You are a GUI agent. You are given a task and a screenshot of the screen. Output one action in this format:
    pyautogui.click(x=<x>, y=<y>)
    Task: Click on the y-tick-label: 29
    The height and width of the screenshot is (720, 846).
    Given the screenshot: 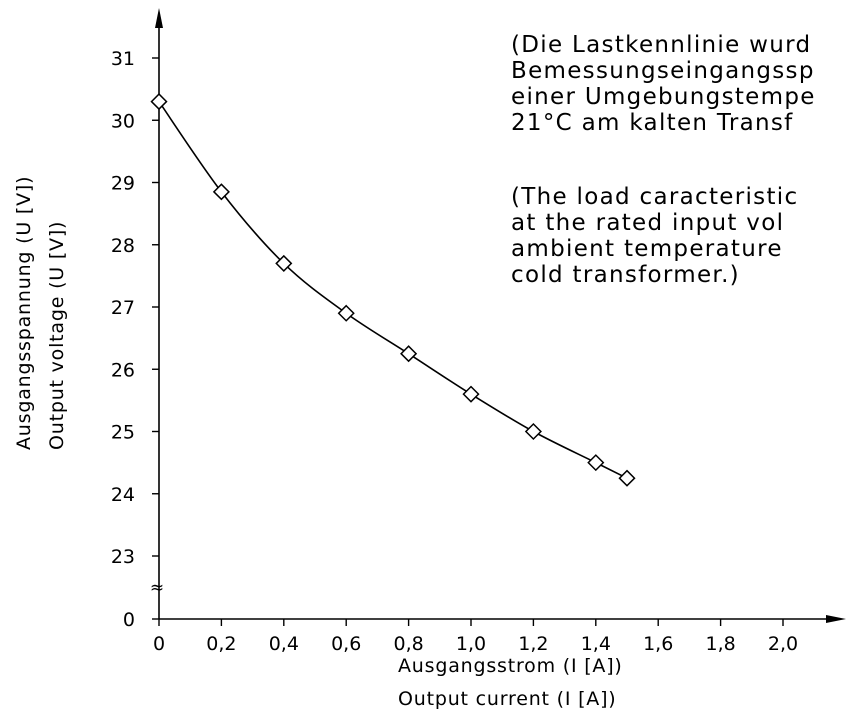 What is the action you would take?
    pyautogui.click(x=123, y=184)
    